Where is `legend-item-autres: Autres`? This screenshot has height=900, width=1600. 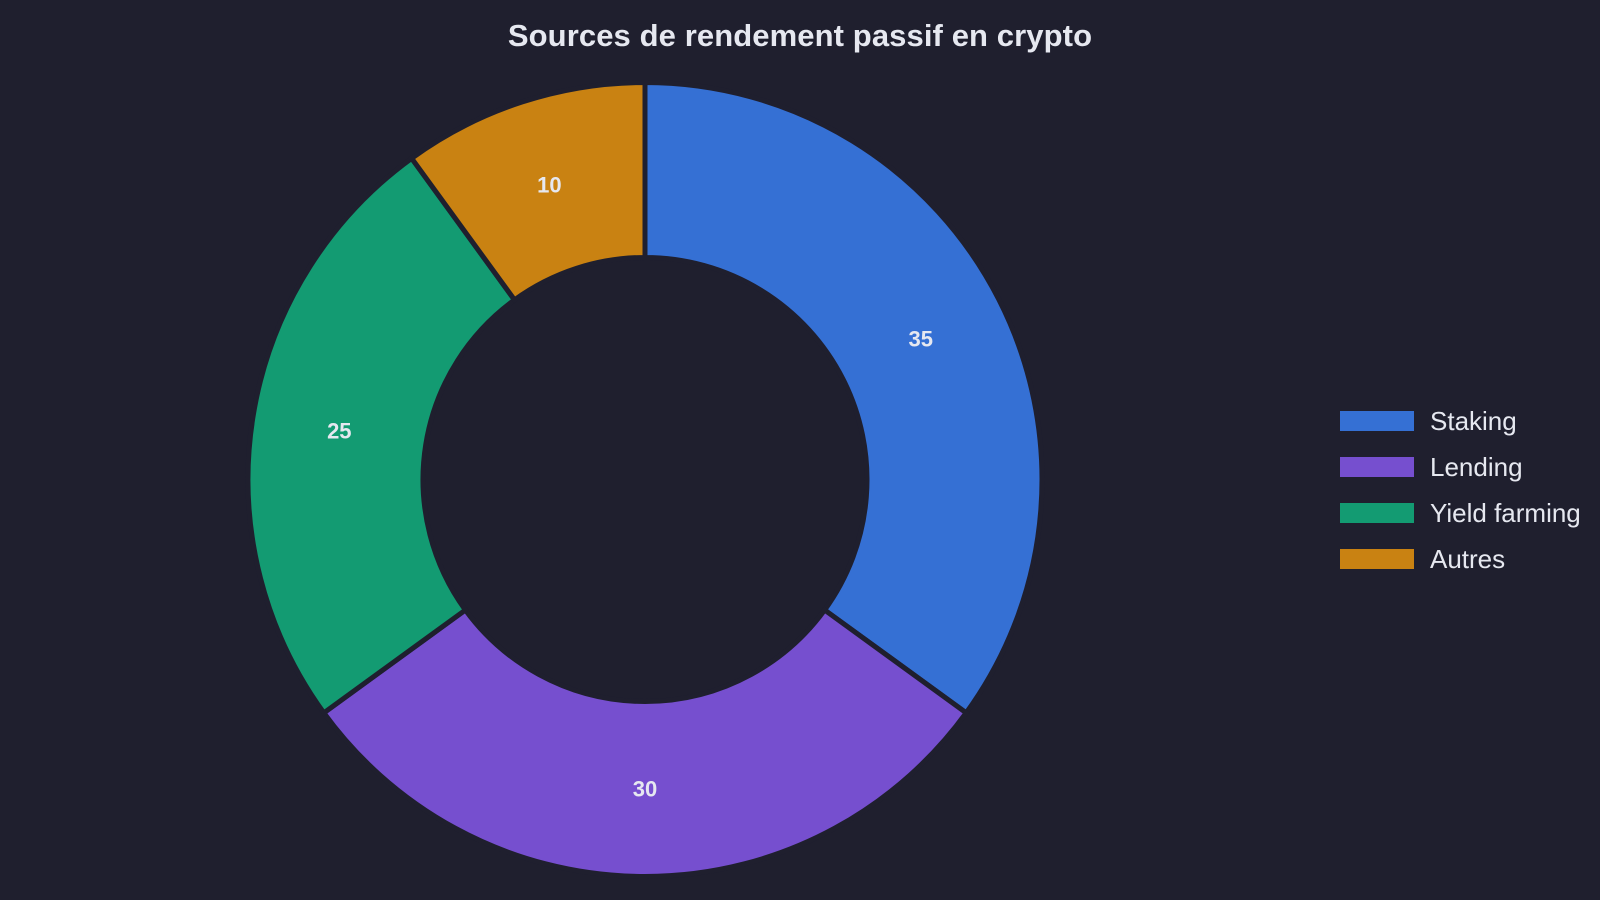
legend-item-autres: Autres is located at coordinates (1460, 559).